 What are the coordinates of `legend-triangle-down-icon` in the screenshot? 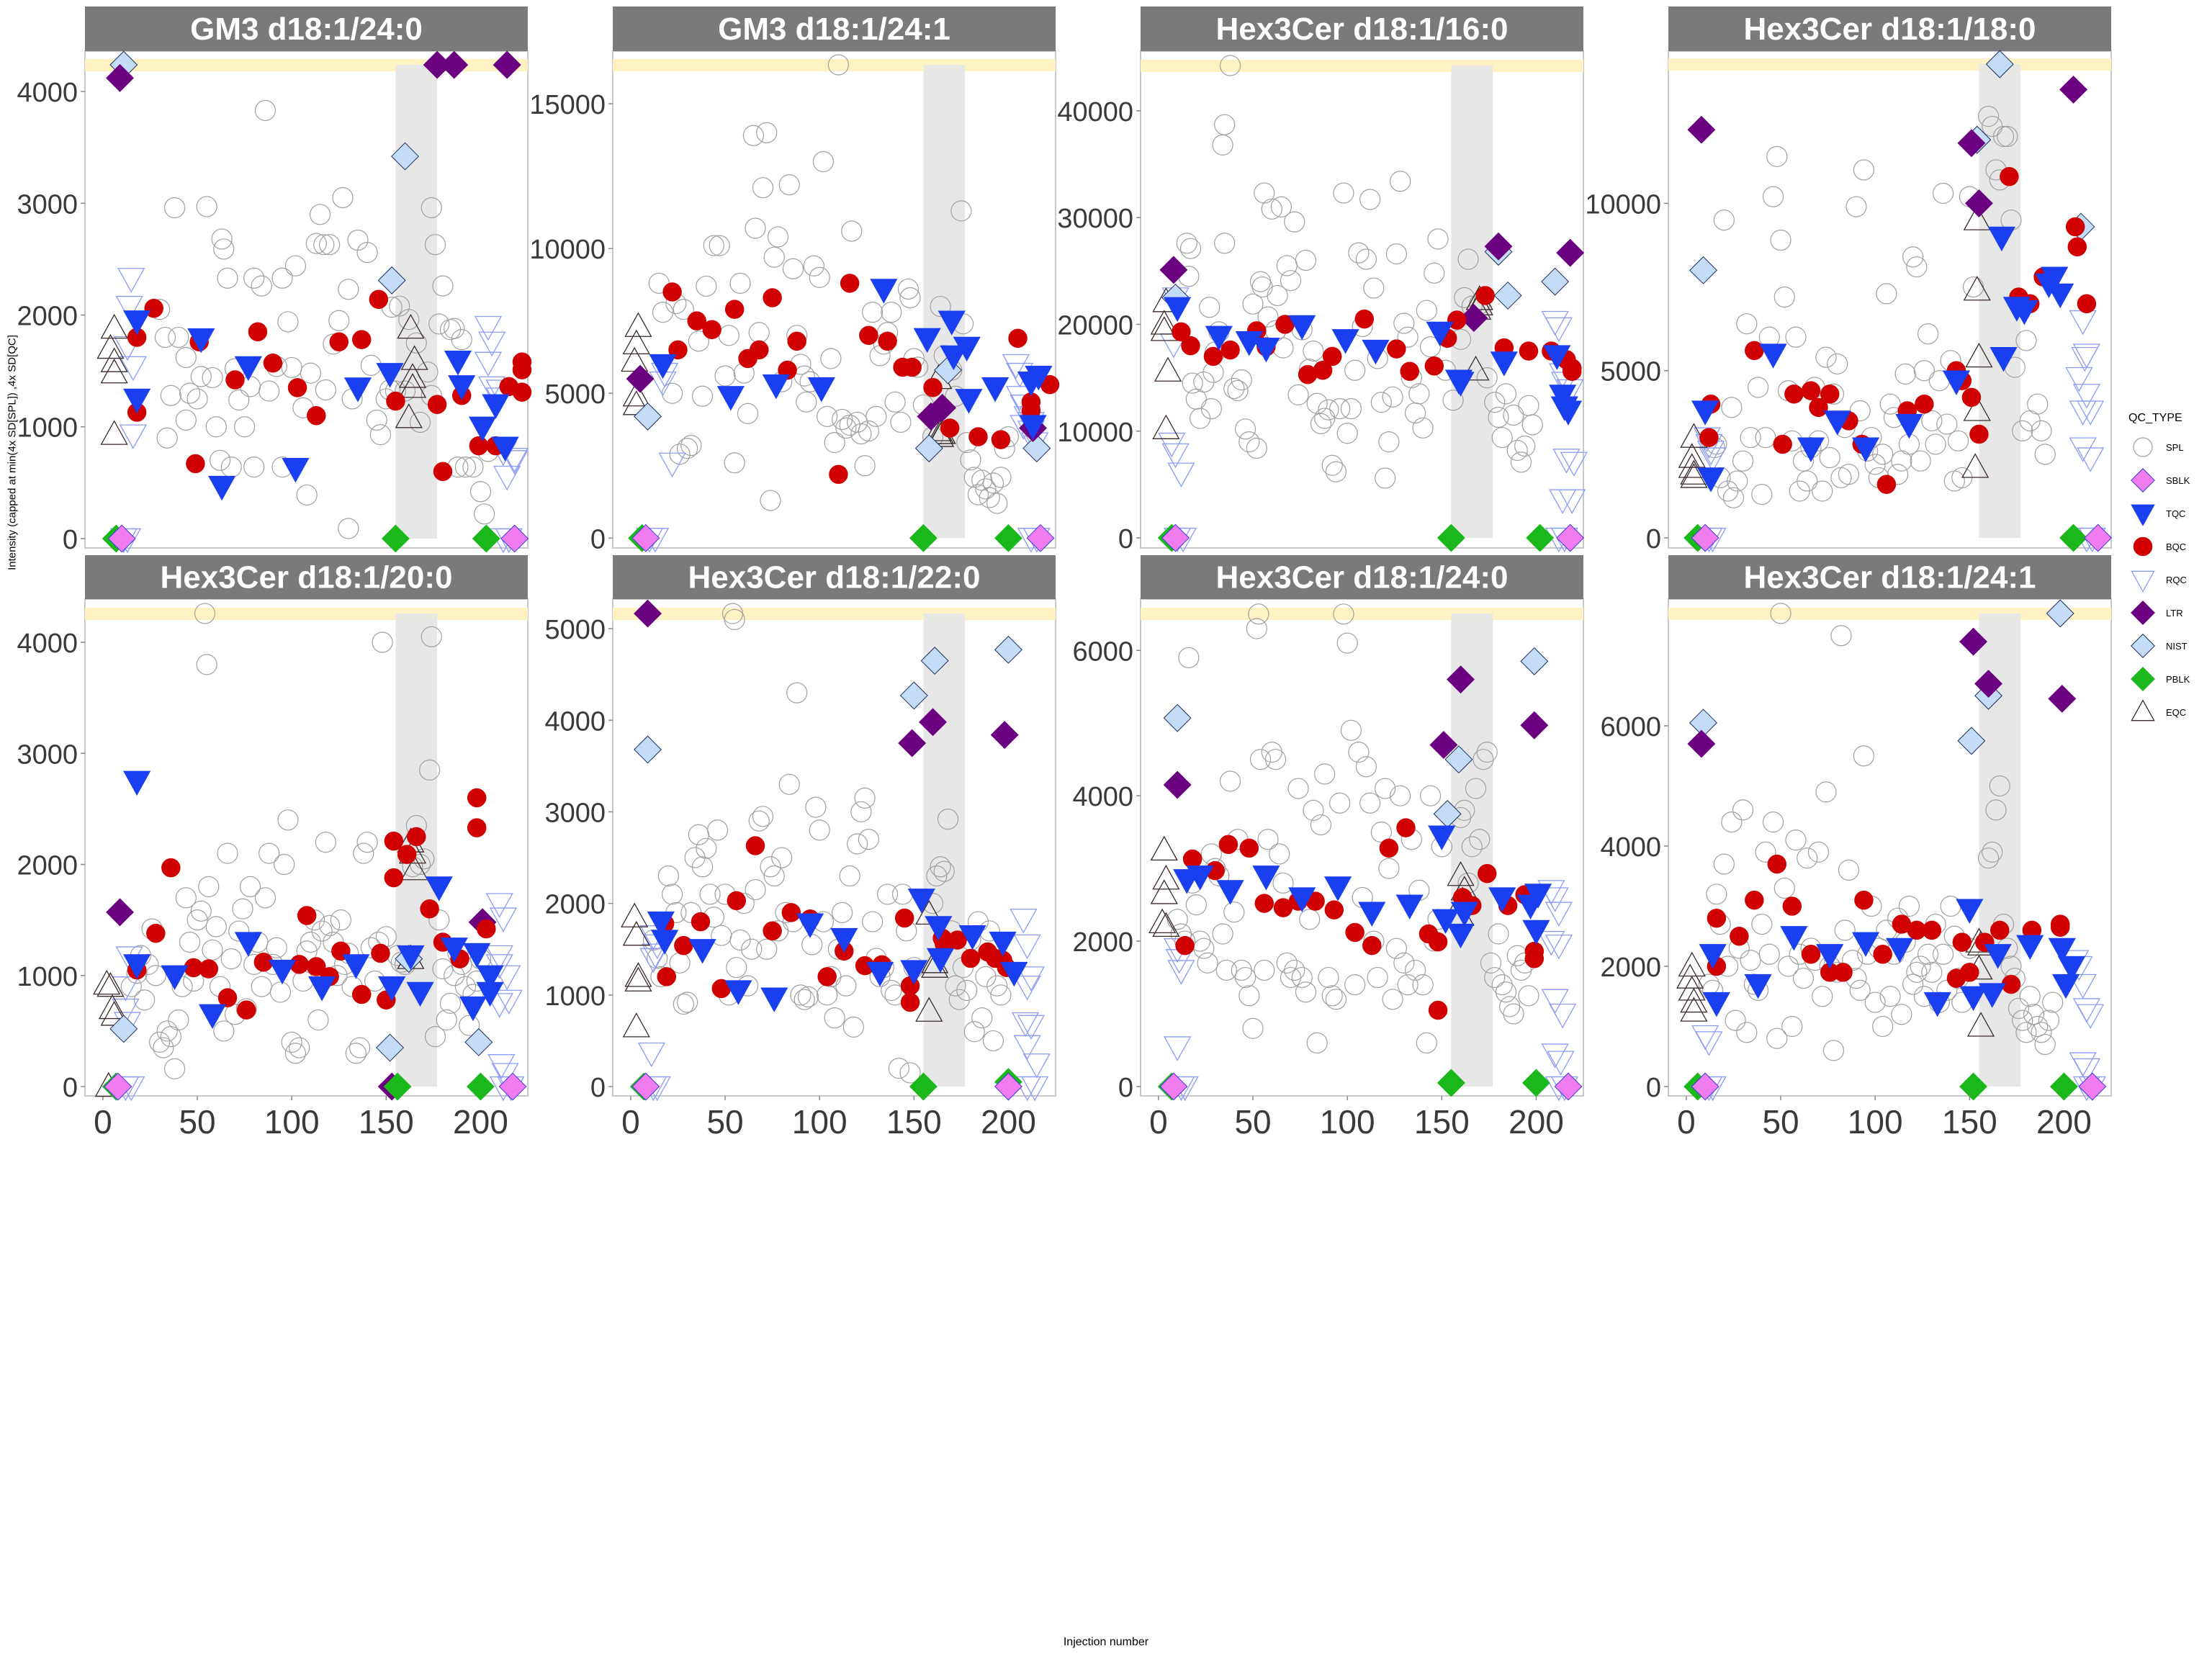 It's located at (2143, 515).